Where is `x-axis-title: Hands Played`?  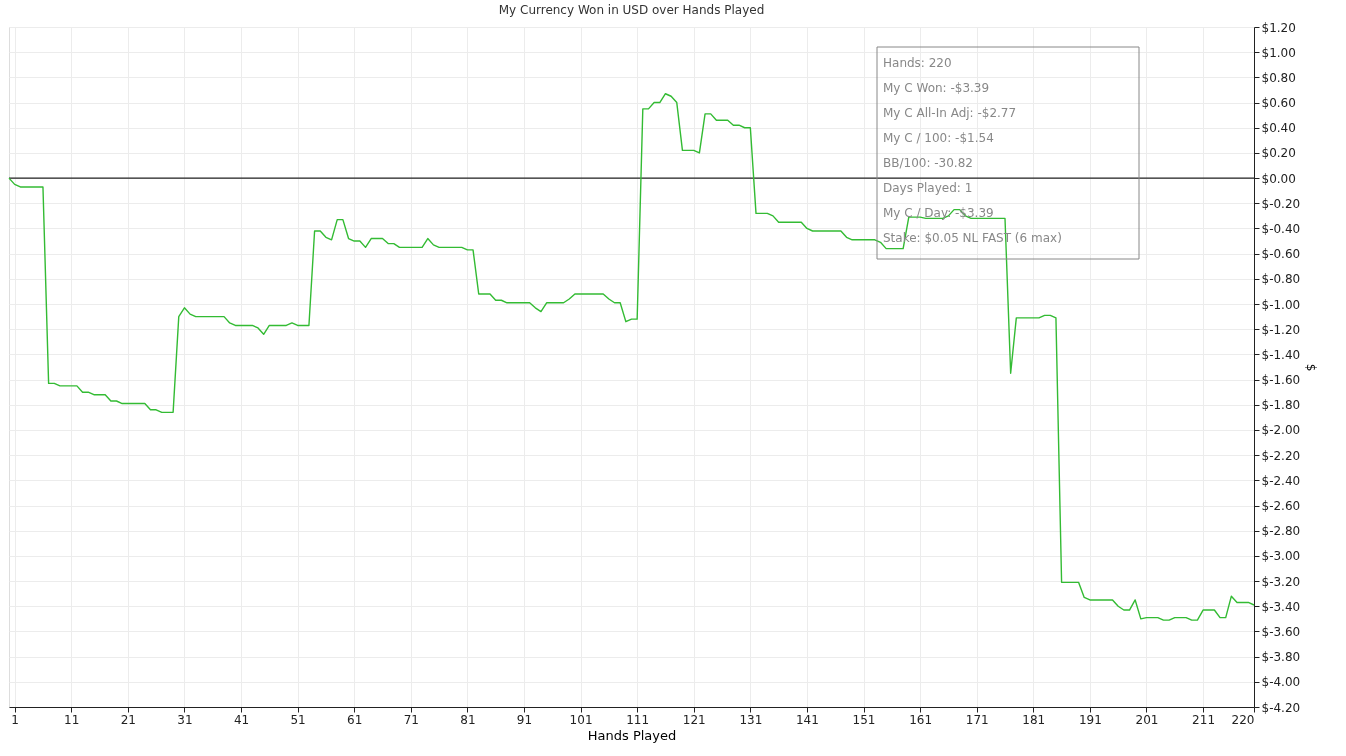 x-axis-title: Hands Played is located at coordinates (632, 735).